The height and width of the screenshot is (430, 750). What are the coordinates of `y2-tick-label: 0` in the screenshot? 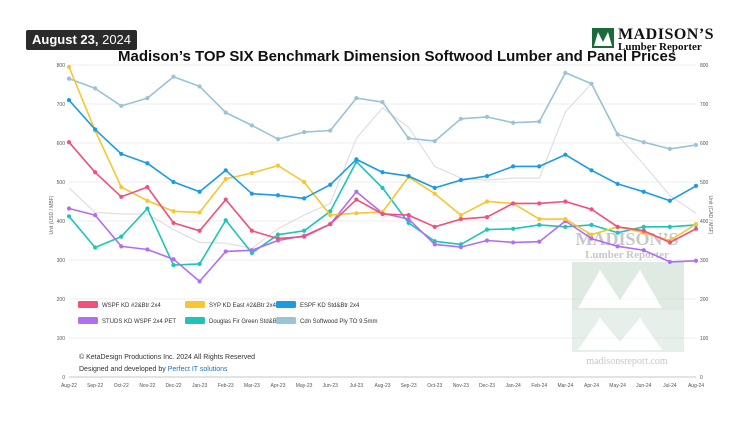 It's located at (701, 378).